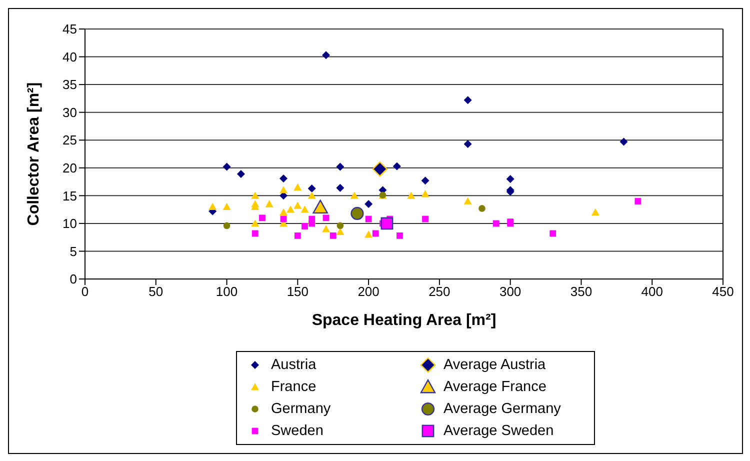 The height and width of the screenshot is (461, 750). I want to click on x-tick-label: 150, so click(297, 292).